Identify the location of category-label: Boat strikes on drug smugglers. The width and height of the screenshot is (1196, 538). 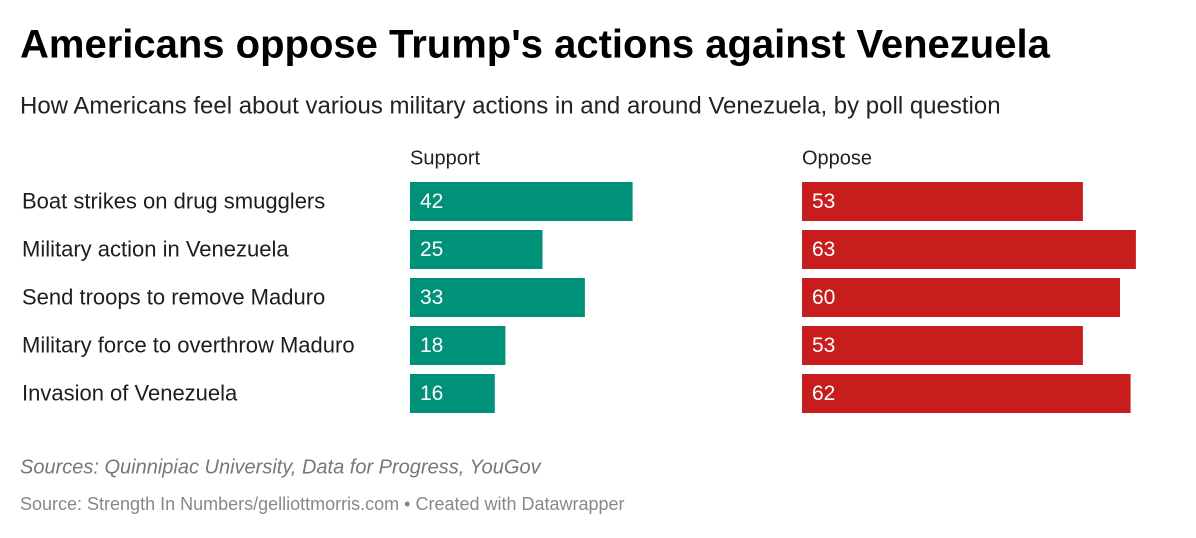
(173, 200).